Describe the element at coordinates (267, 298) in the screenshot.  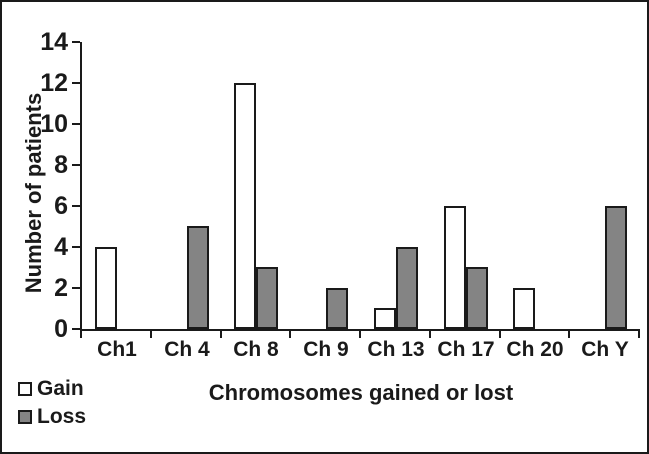
I see `bar-loss-ch8` at that location.